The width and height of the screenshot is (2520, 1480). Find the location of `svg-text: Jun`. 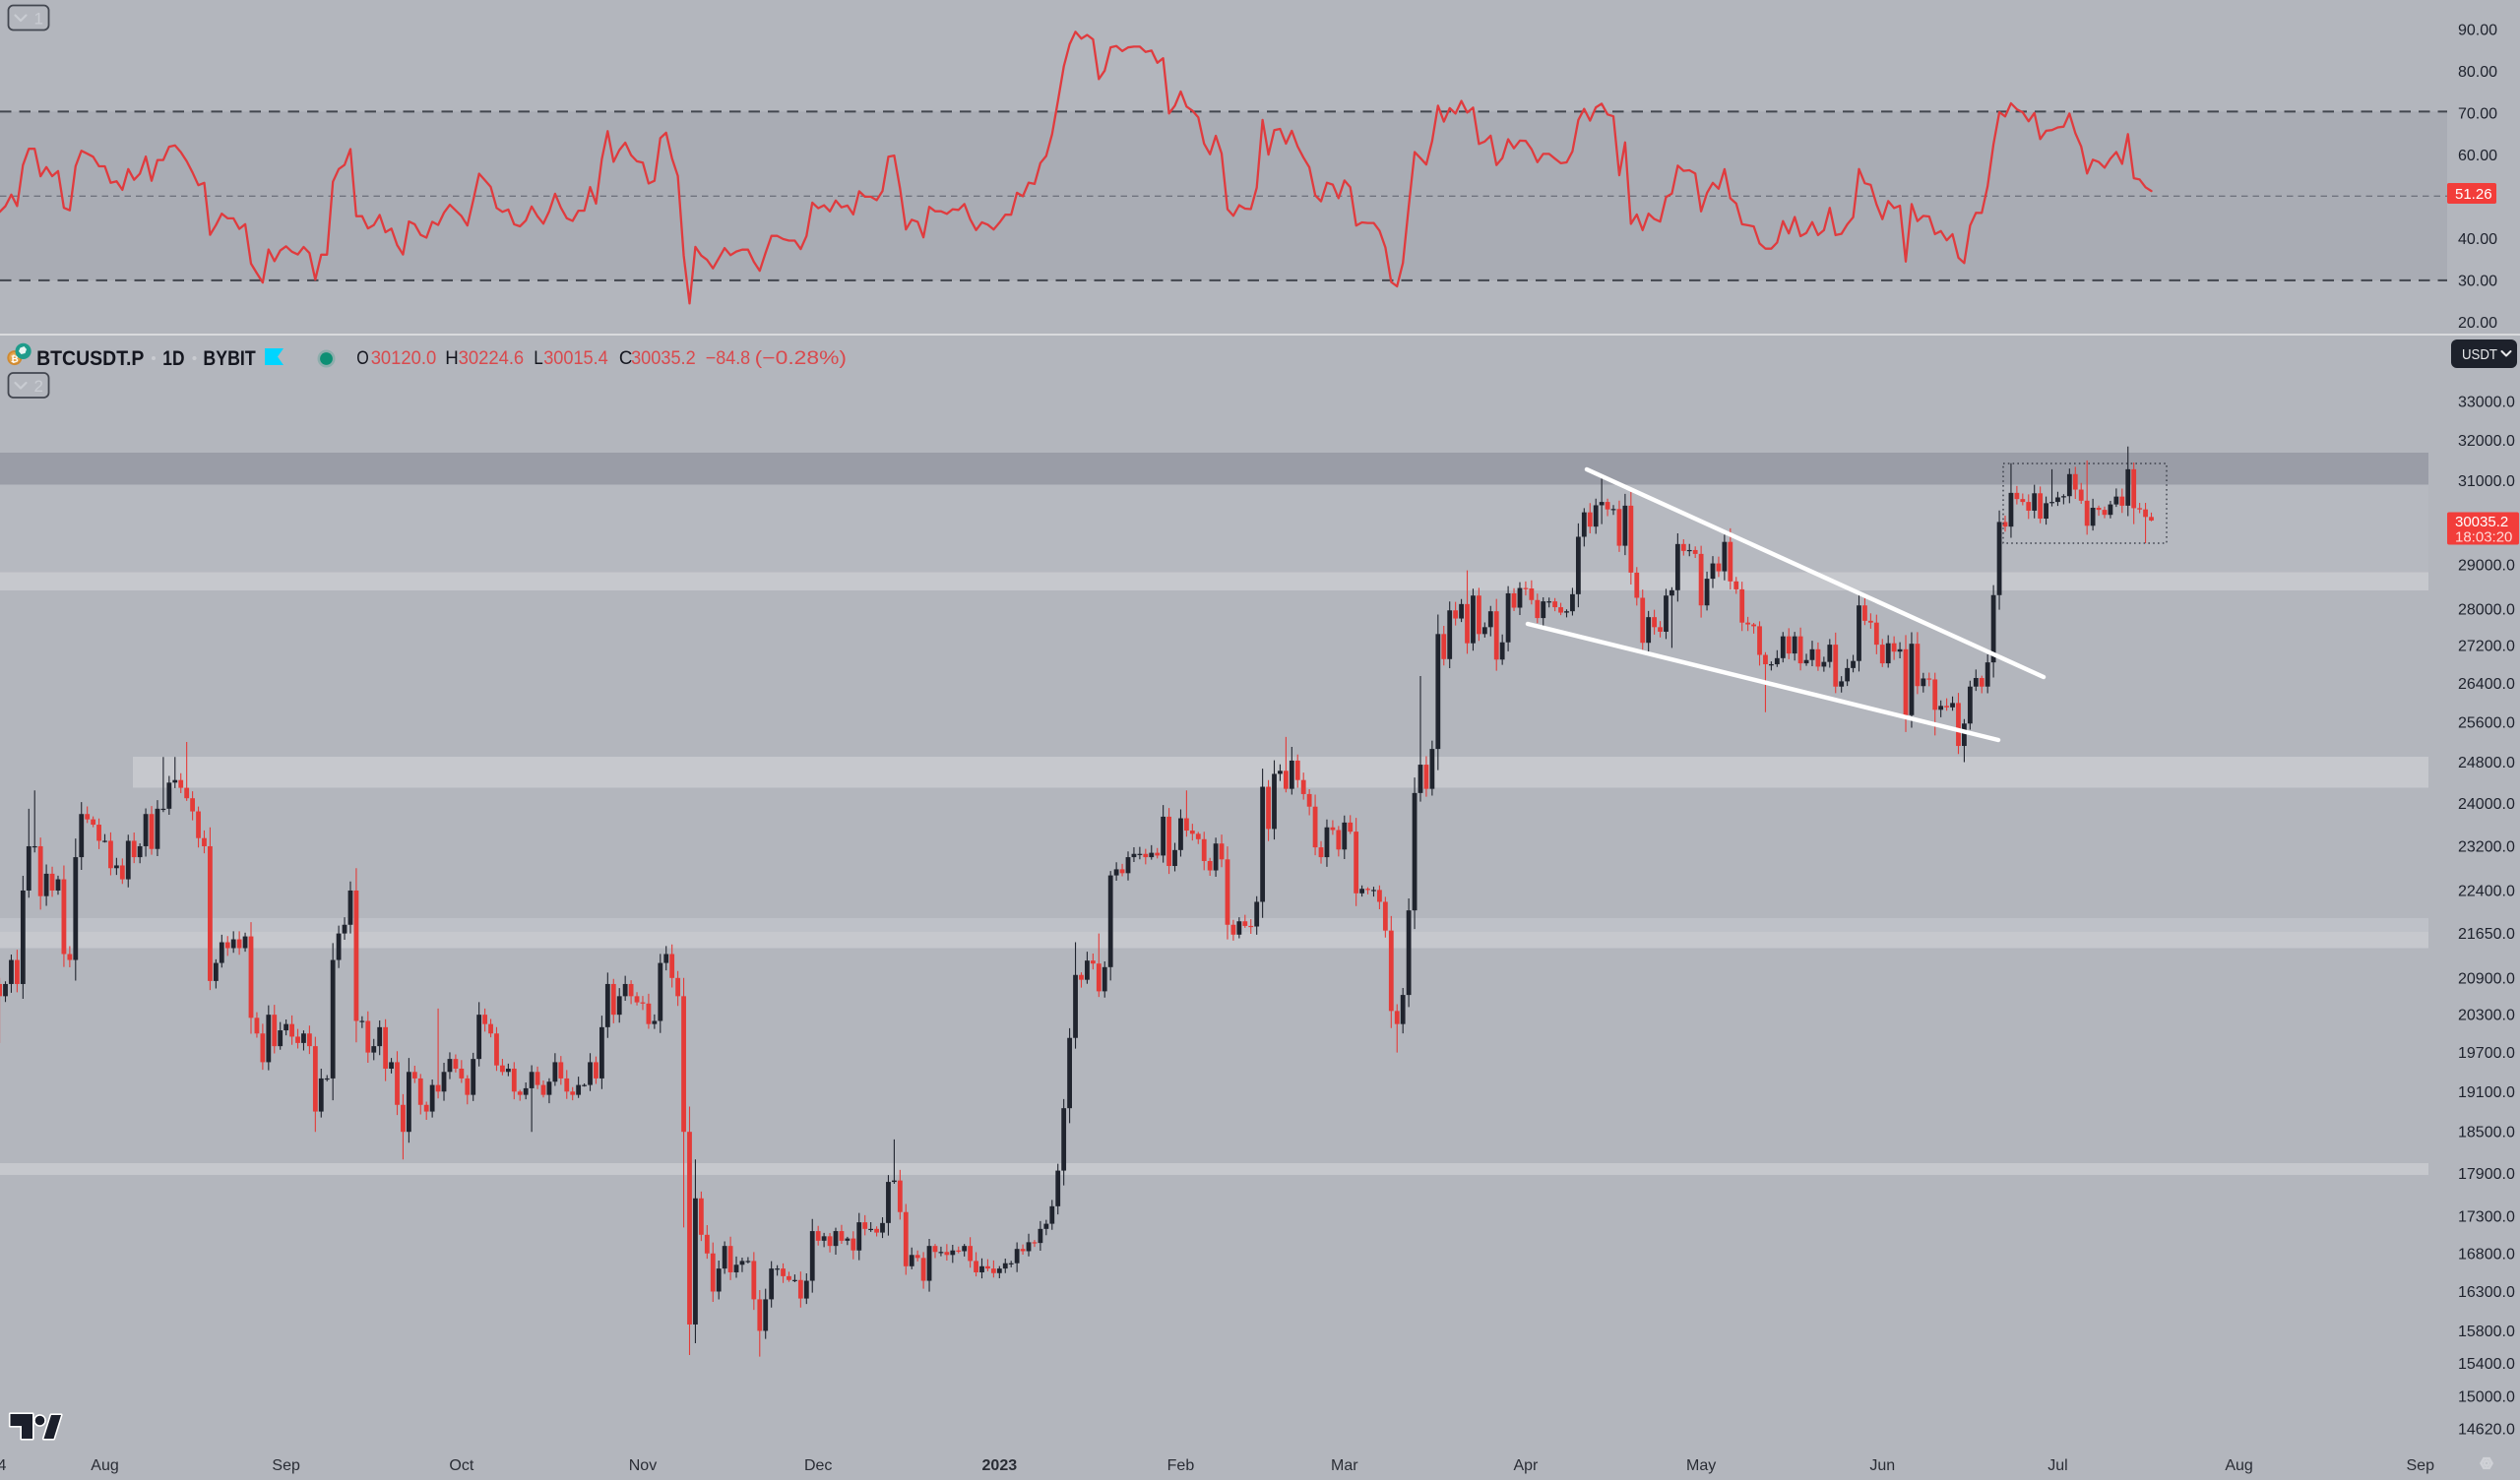

svg-text: Jun is located at coordinates (1882, 1465).